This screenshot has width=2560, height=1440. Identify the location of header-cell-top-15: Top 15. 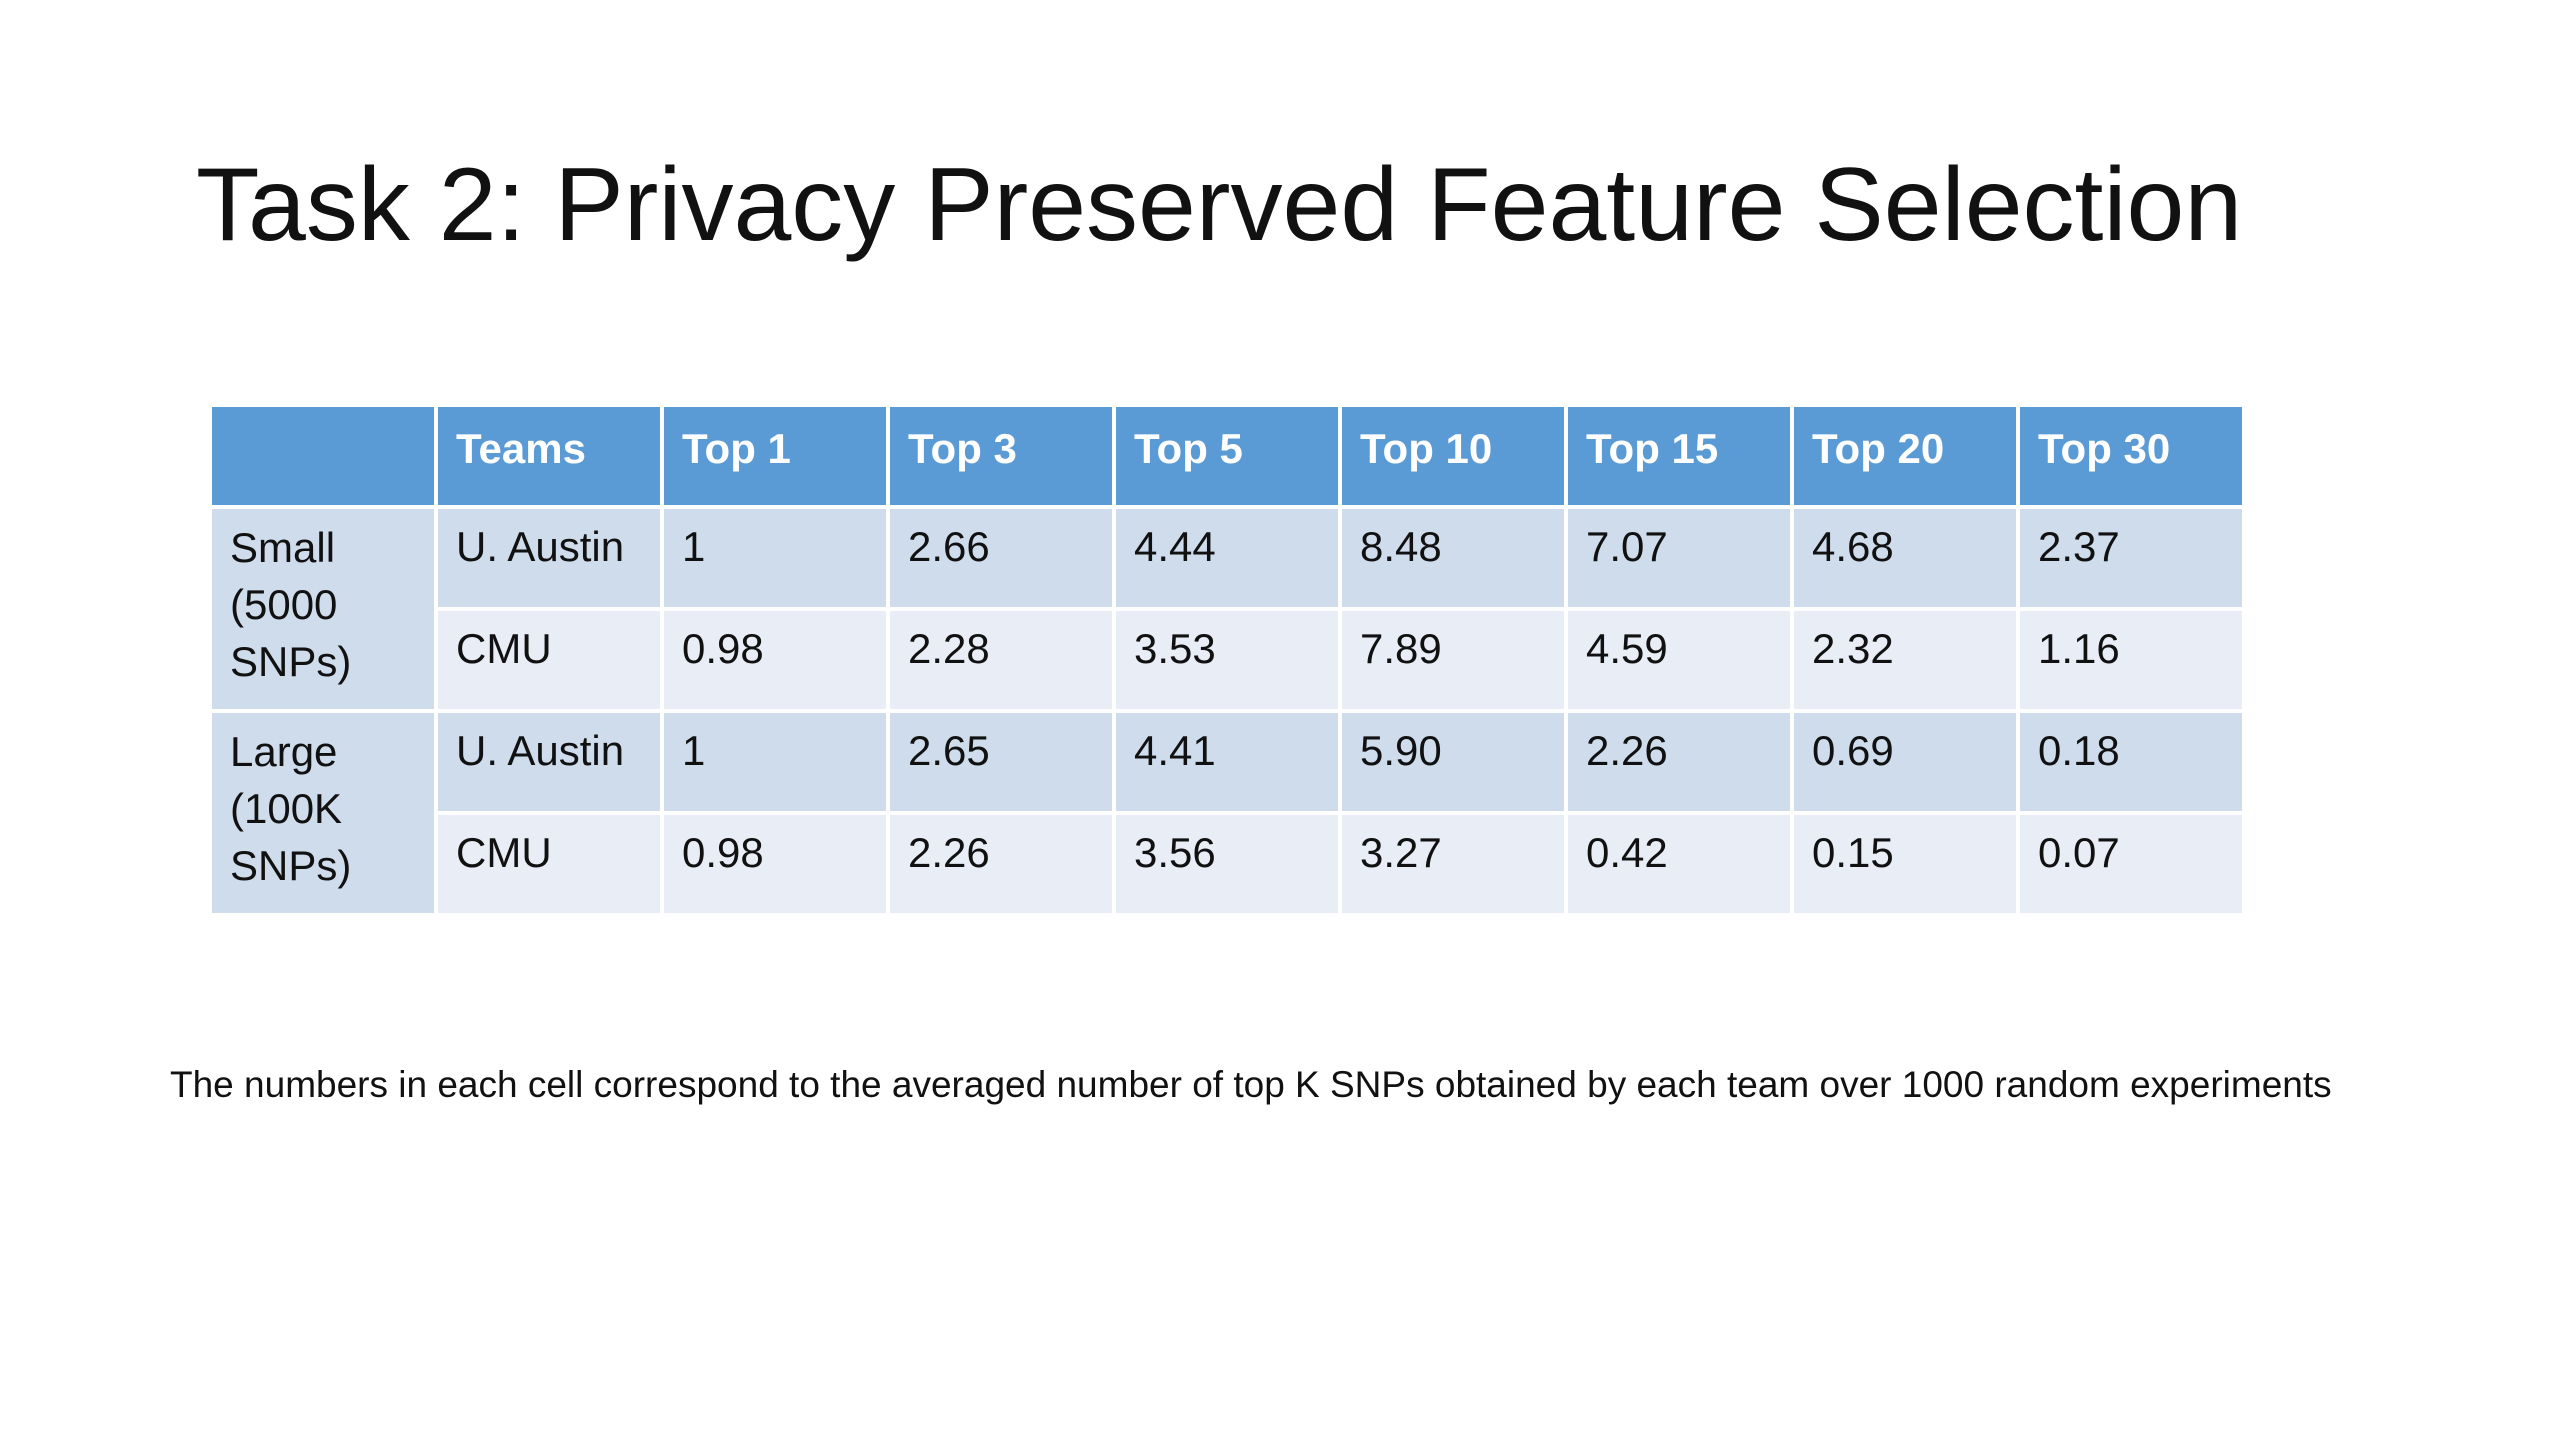
(1679, 456).